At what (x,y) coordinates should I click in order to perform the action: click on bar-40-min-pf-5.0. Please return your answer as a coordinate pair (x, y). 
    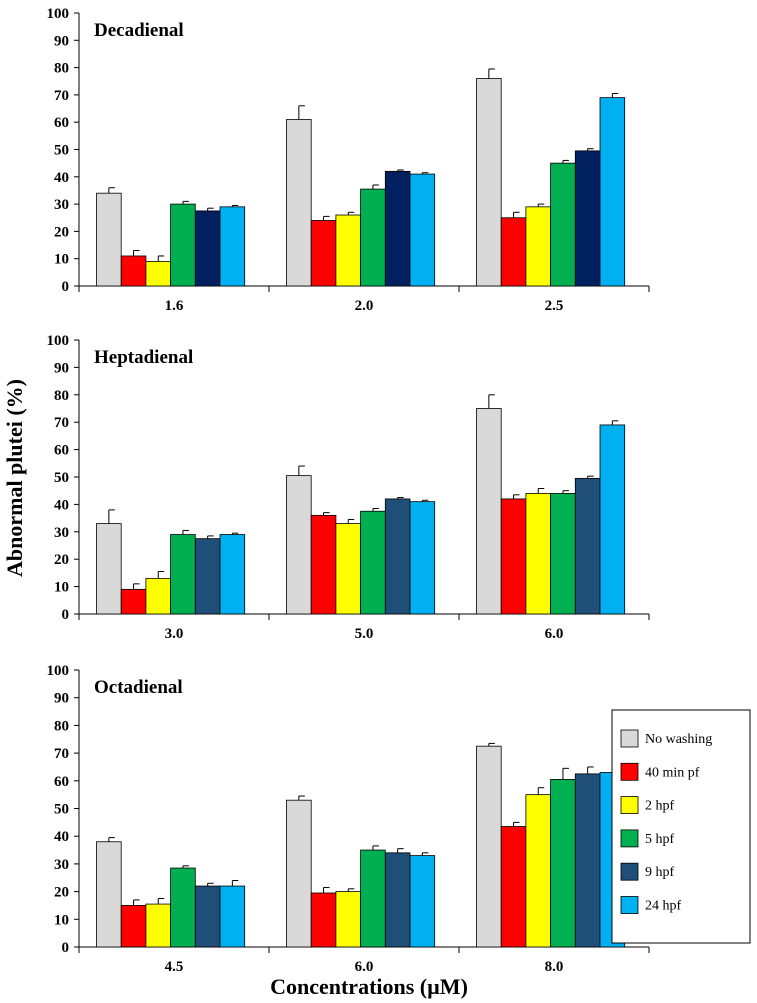
    Looking at the image, I should click on (323, 564).